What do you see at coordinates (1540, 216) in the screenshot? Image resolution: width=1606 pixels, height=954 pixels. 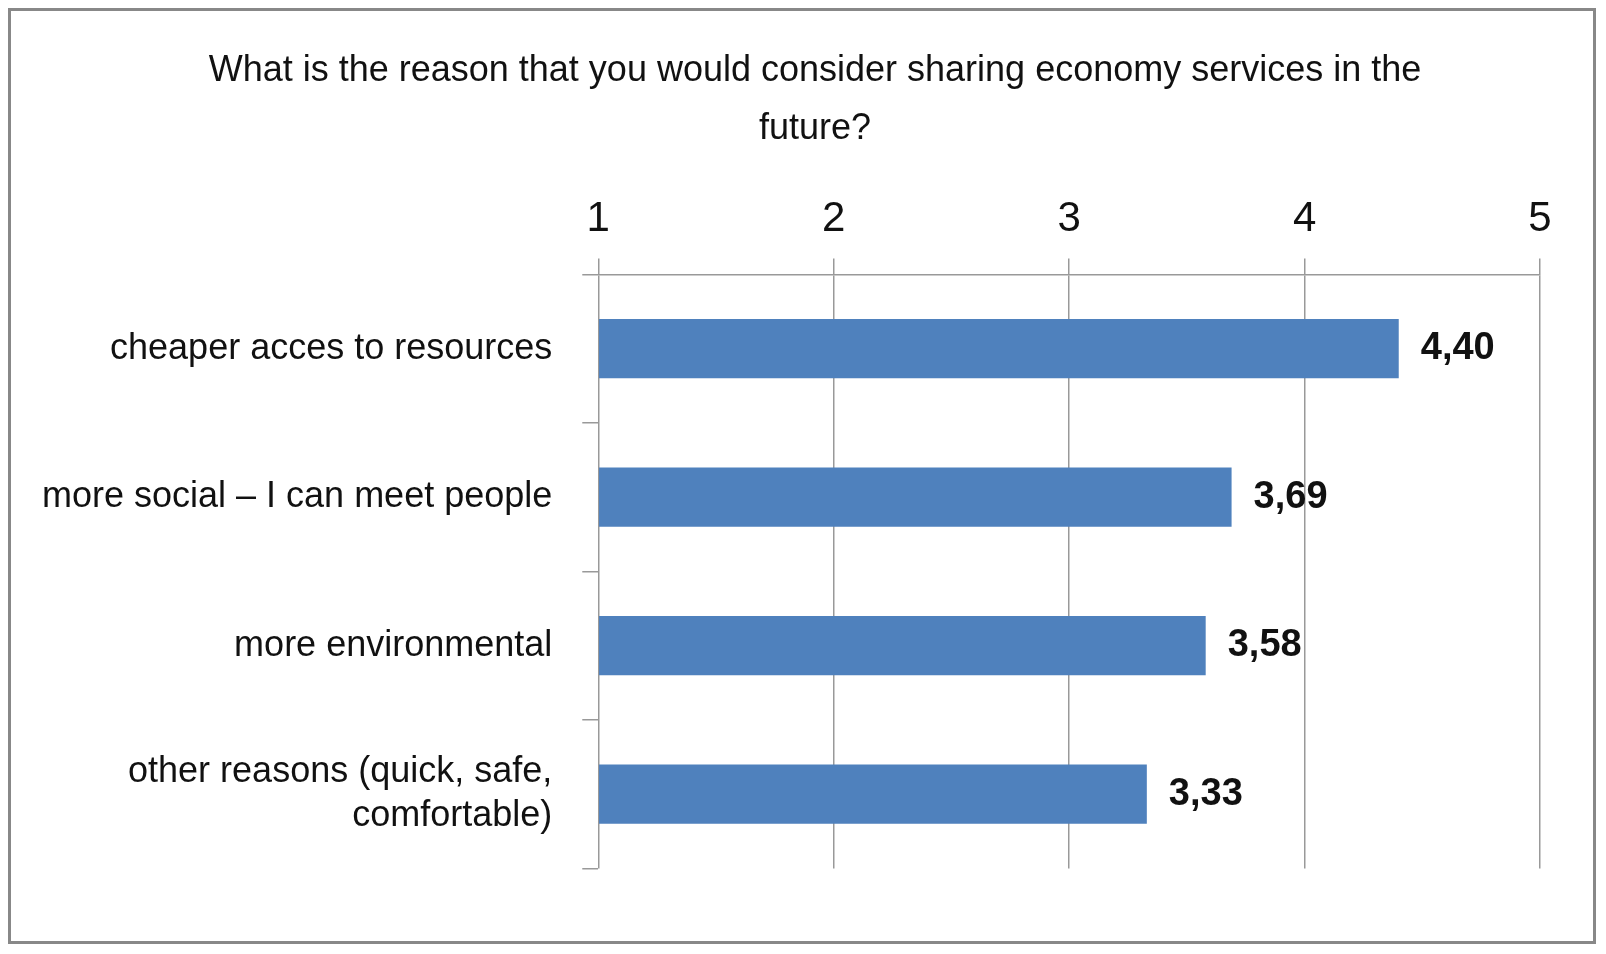 I see `x-tick-label: 5` at bounding box center [1540, 216].